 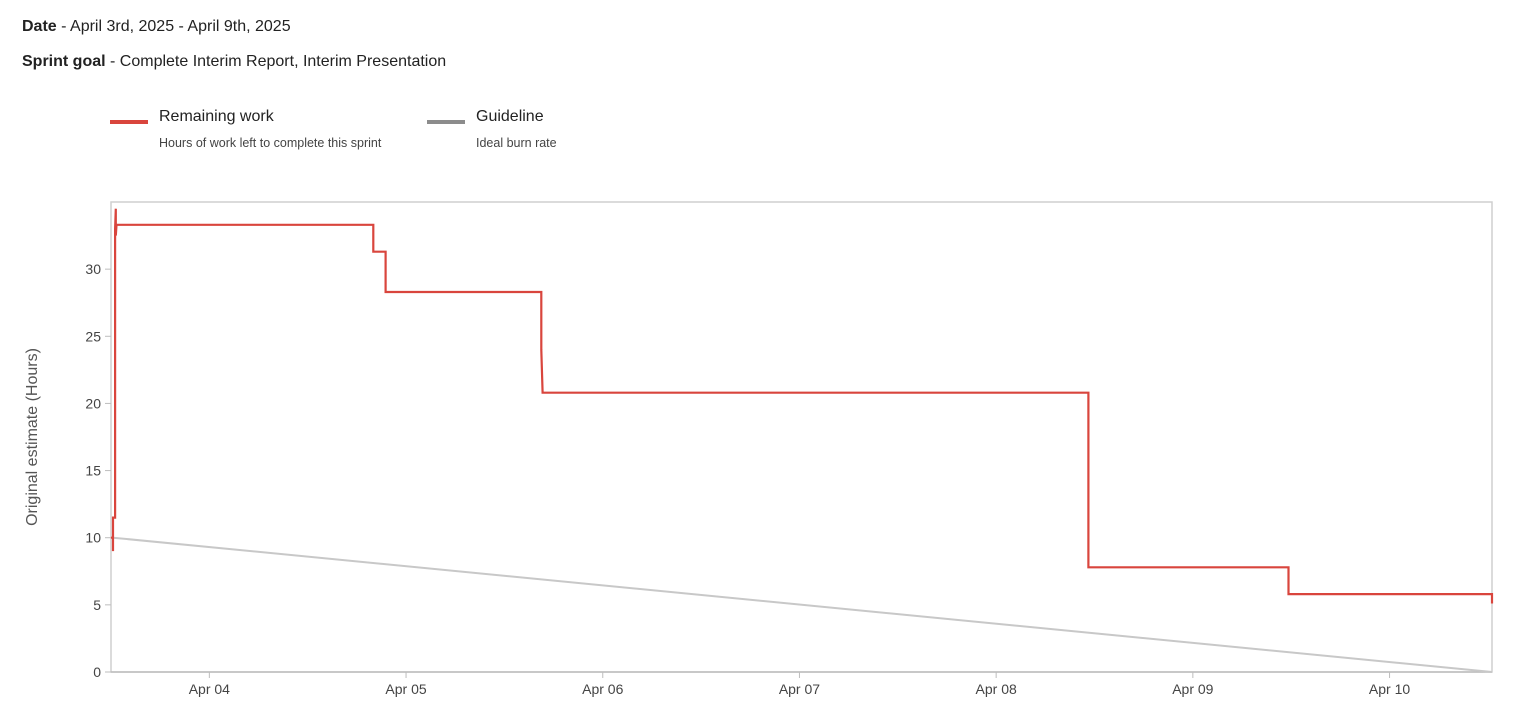 What do you see at coordinates (405, 689) in the screenshot?
I see `x-tick-label: Apr 05` at bounding box center [405, 689].